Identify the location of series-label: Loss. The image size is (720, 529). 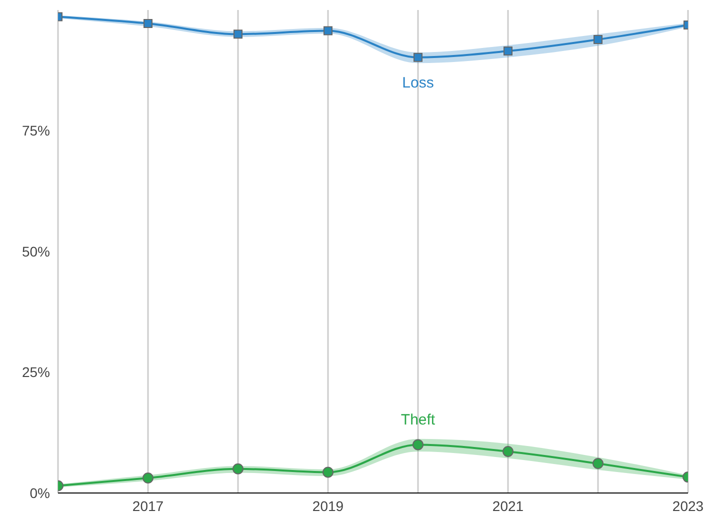
(418, 83).